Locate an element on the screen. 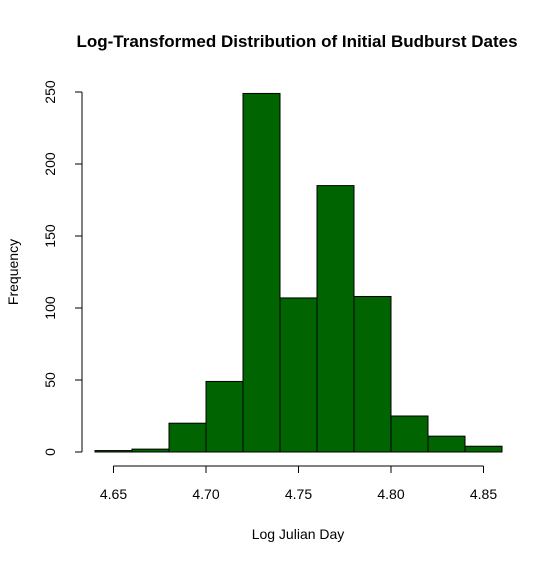 The width and height of the screenshot is (559, 564). x-tick-label: 4.70 is located at coordinates (205, 494).